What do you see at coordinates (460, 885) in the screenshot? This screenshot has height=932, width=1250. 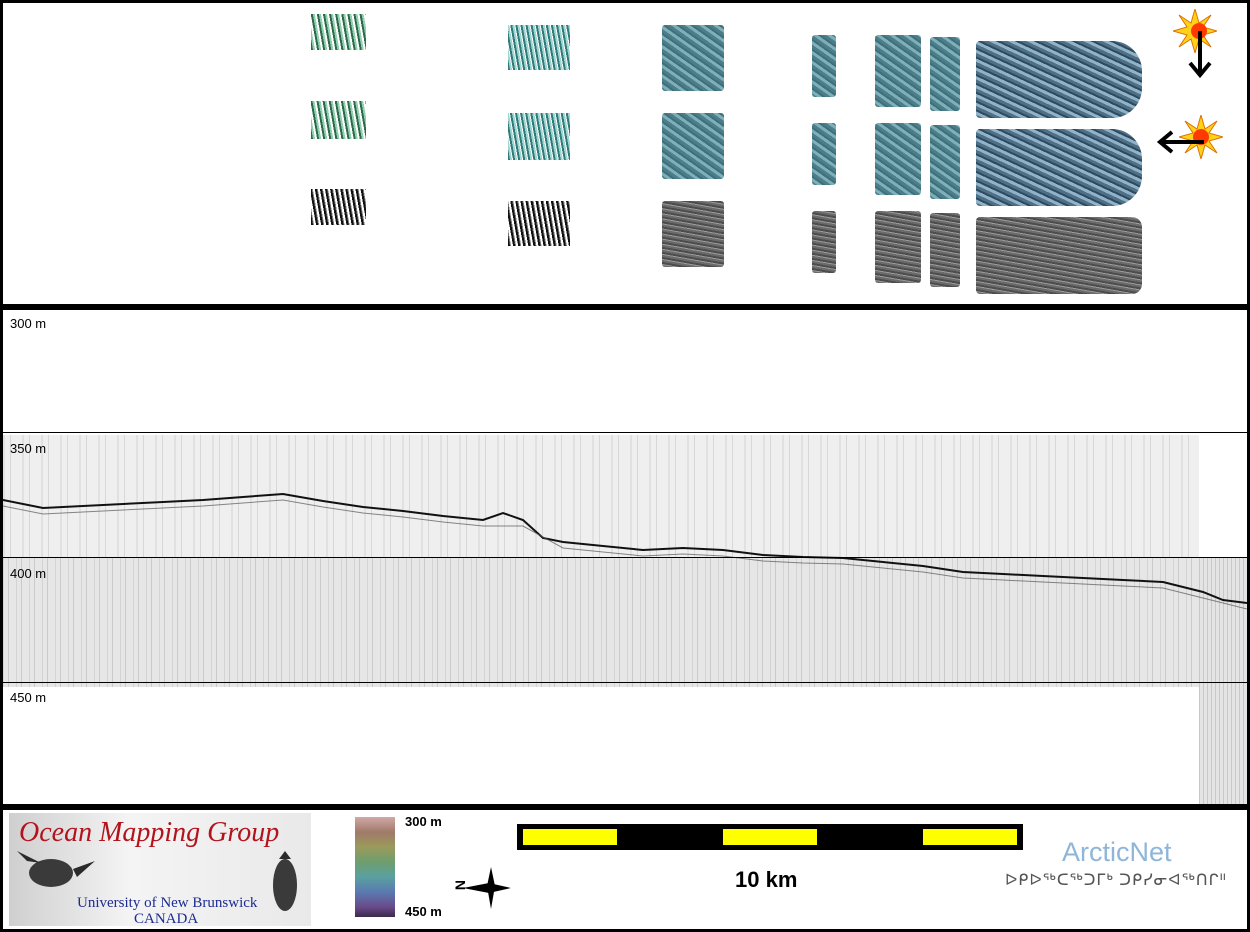 I see `north-letter: N` at bounding box center [460, 885].